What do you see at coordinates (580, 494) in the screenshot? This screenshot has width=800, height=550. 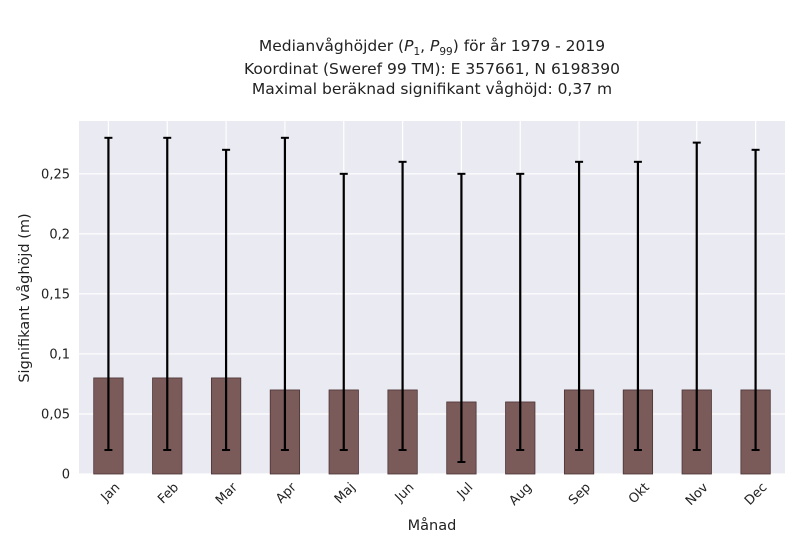 I see `x-tick-label: Sep` at bounding box center [580, 494].